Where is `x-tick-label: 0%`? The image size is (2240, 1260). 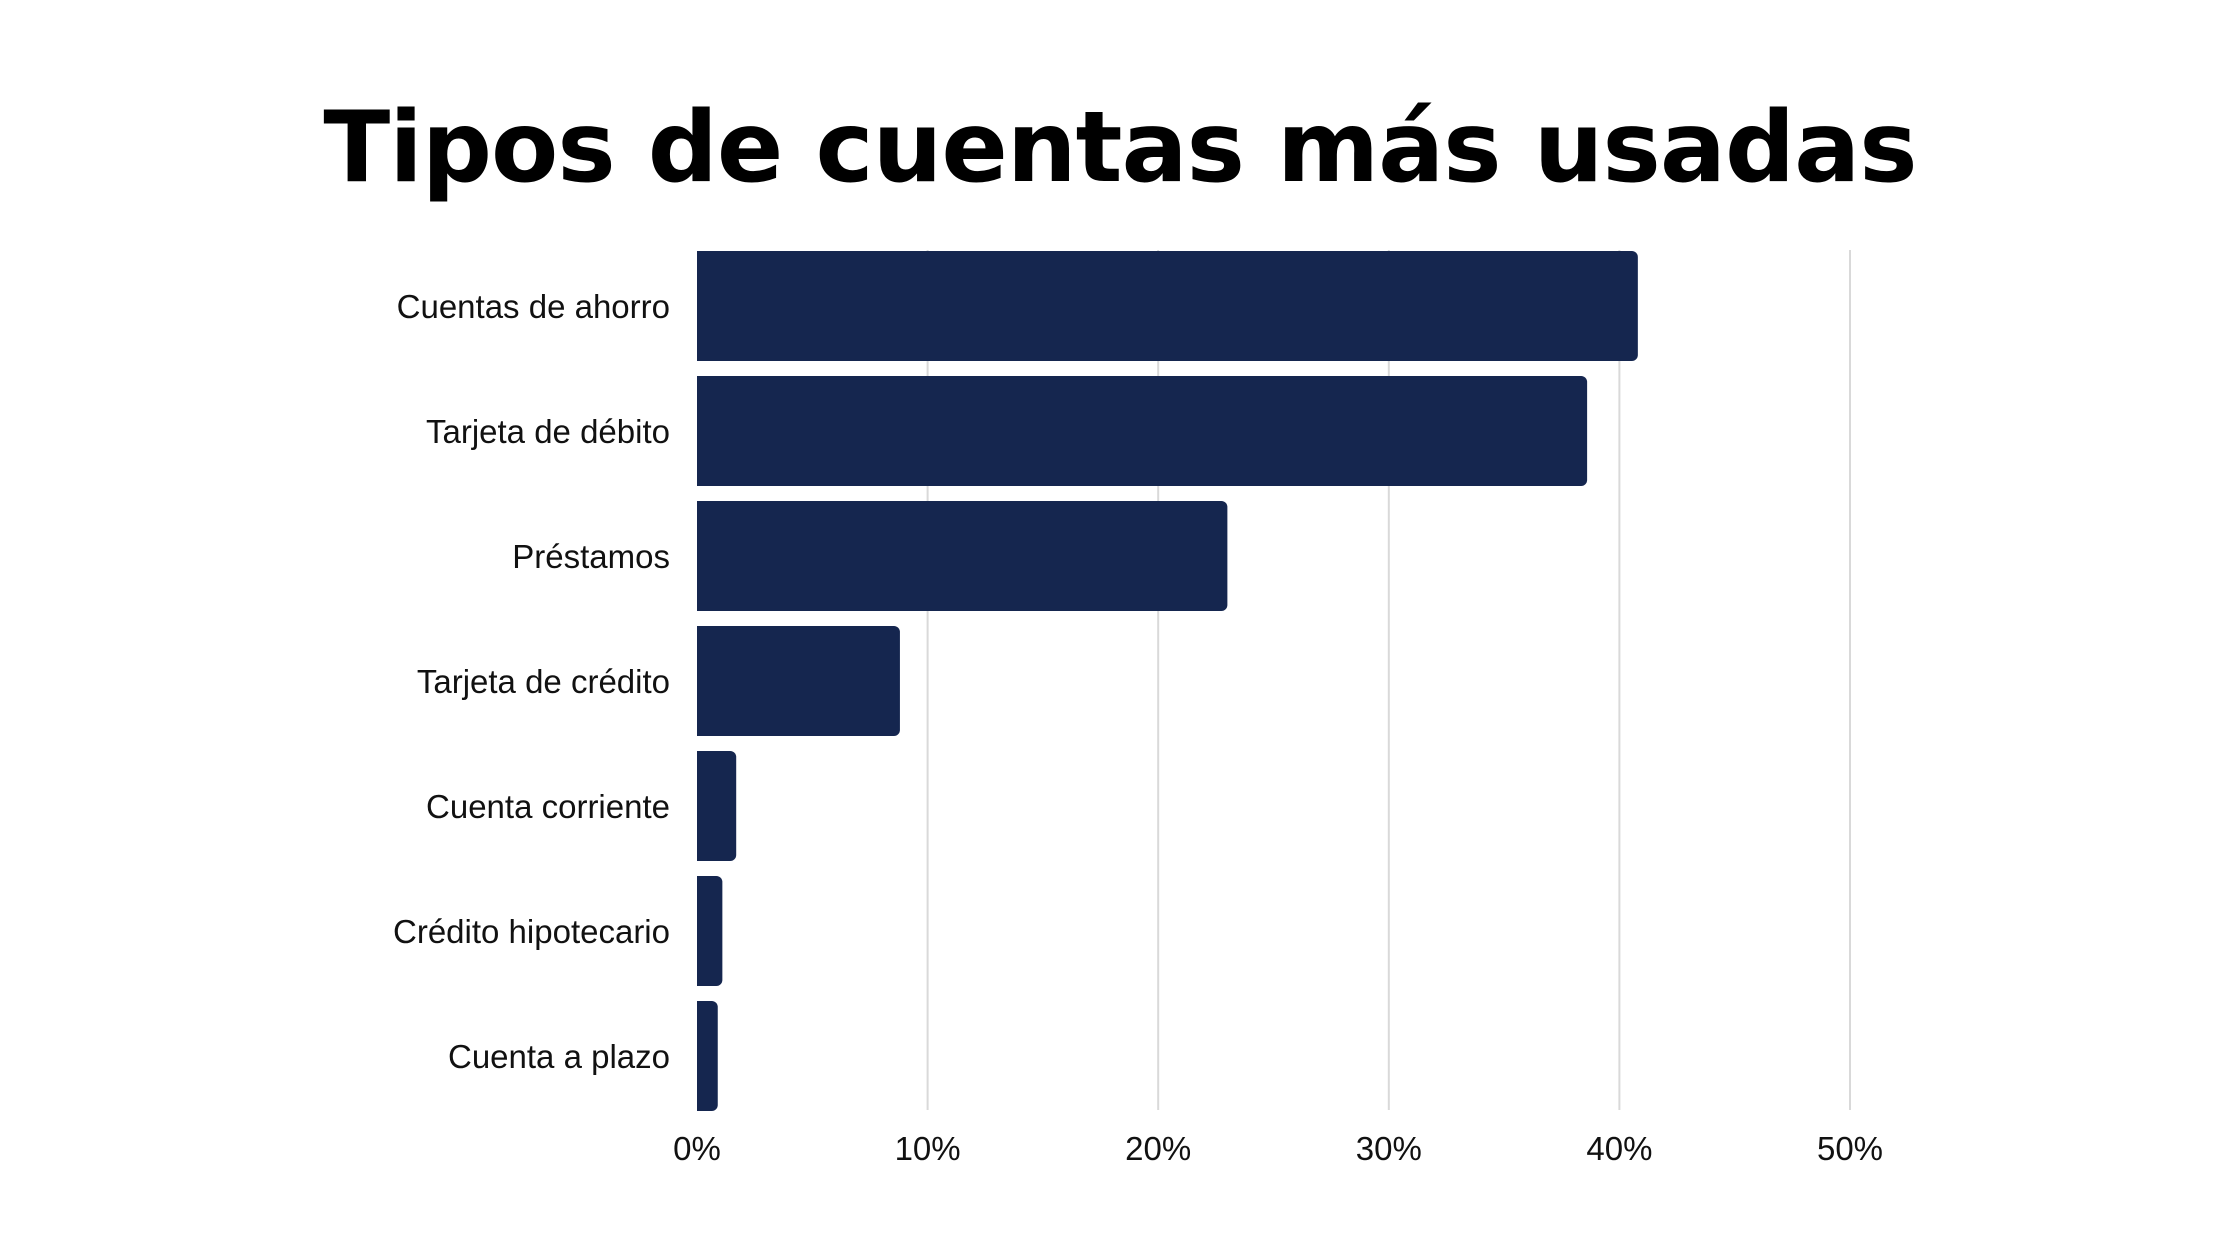
x-tick-label: 0% is located at coordinates (697, 1148).